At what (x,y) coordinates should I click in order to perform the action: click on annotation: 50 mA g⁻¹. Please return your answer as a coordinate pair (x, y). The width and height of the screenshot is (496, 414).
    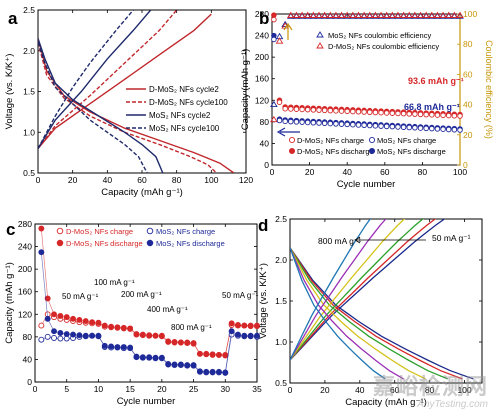
    Looking at the image, I should click on (451, 238).